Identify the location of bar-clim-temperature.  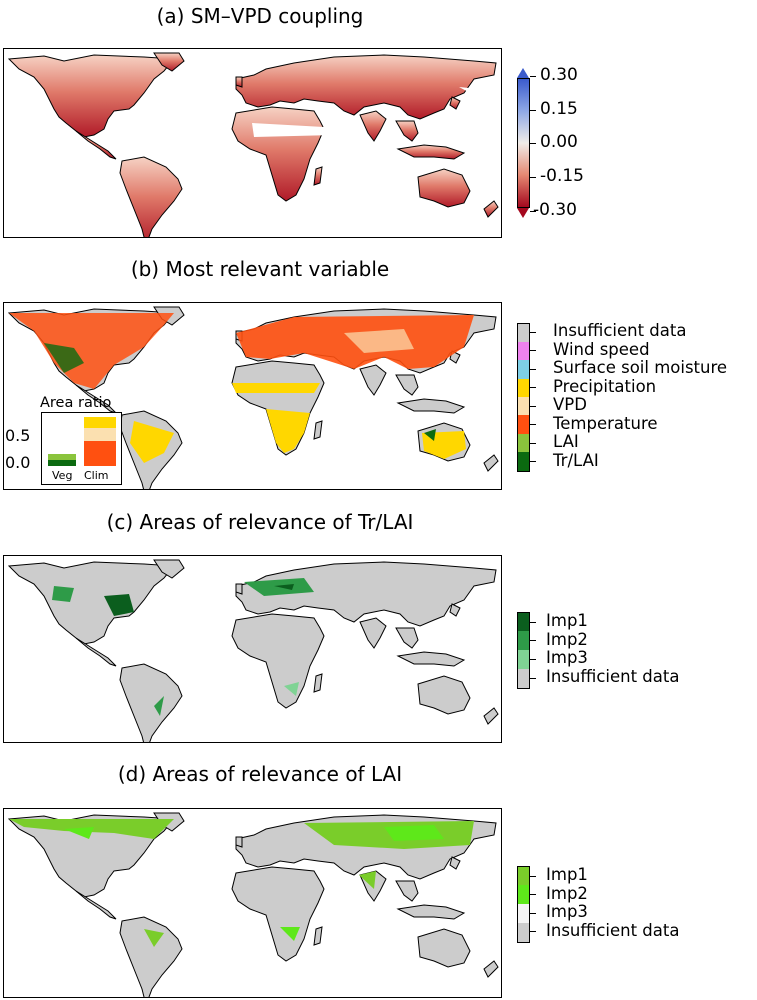
(100, 453).